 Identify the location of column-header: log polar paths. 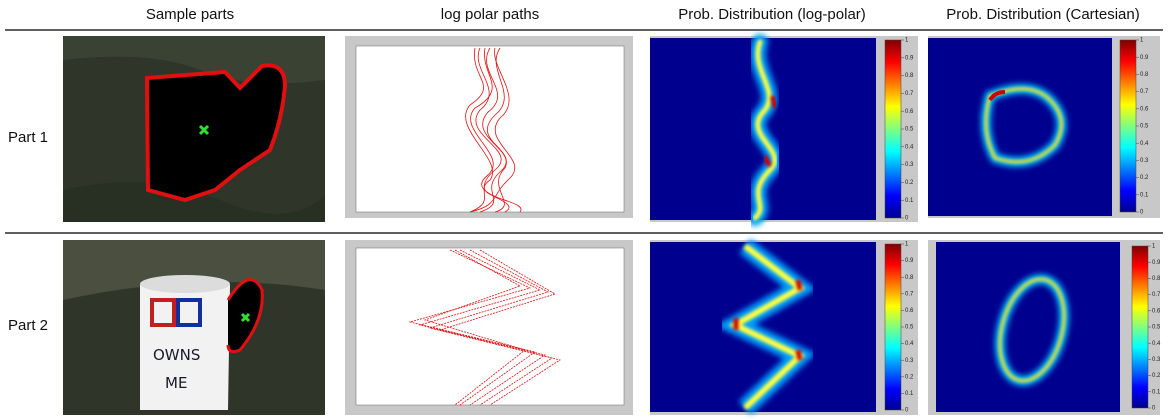
(490, 14).